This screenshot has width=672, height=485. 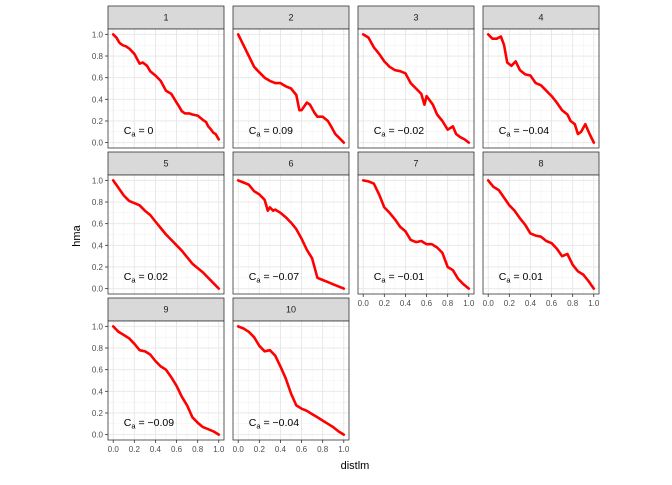 What do you see at coordinates (149, 424) in the screenshot?
I see `annotation-9: Ca = −0.09` at bounding box center [149, 424].